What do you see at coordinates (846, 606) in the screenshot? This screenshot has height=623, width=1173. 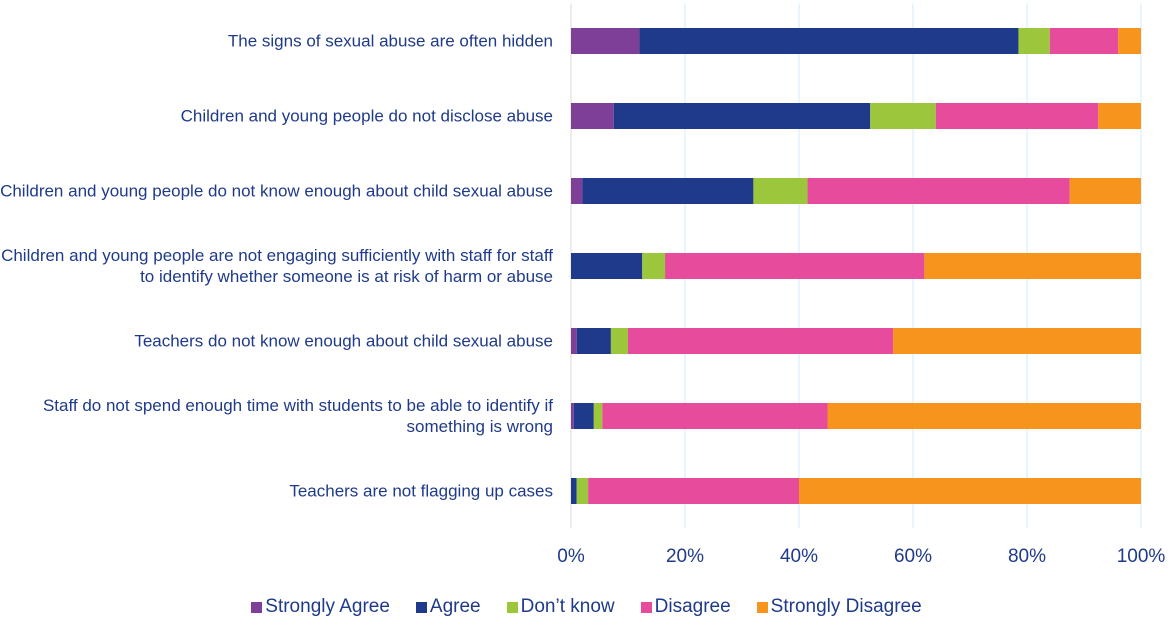 I see `legend-label: Strongly Disagree` at bounding box center [846, 606].